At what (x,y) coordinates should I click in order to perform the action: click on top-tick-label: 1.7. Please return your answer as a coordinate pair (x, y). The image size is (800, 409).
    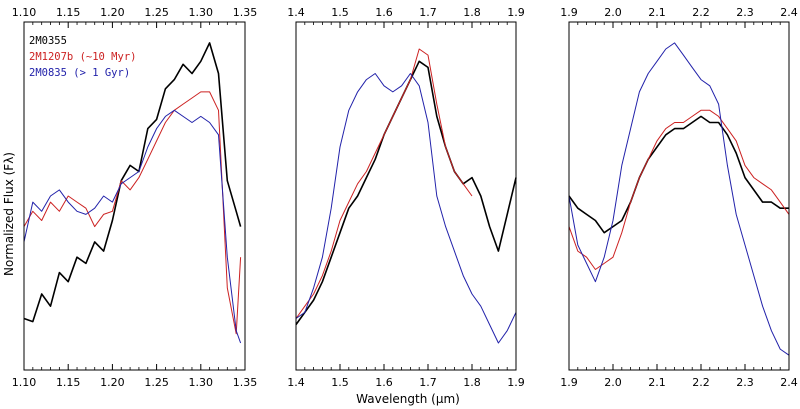
    Looking at the image, I should click on (428, 12).